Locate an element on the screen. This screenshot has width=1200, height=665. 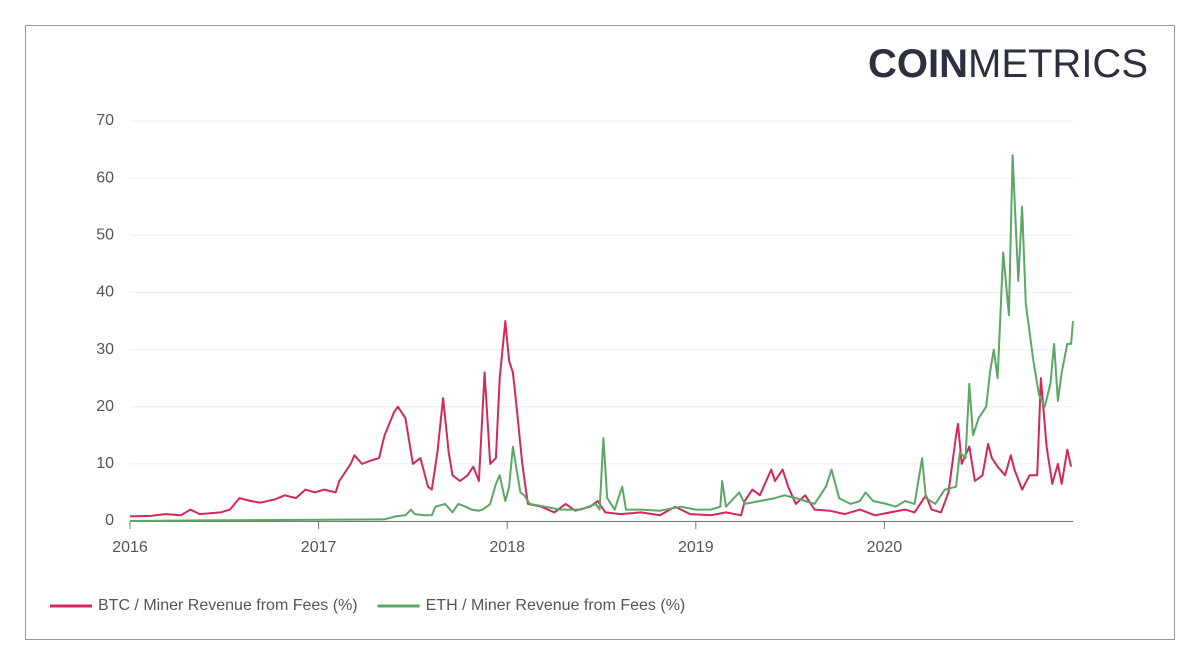
legend-label: BTC / Miner Revenue from Fees (%) is located at coordinates (228, 605).